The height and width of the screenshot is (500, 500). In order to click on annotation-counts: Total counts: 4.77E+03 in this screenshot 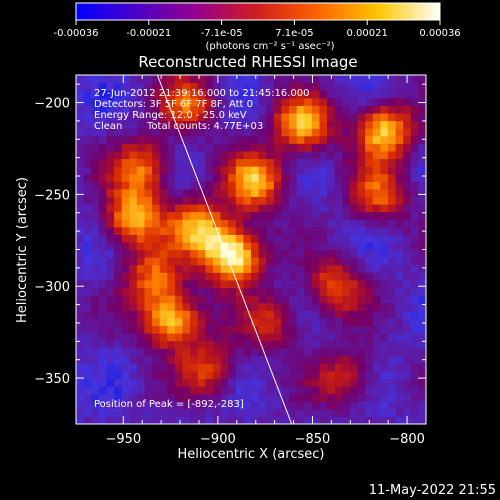, I will do `click(204, 126)`.